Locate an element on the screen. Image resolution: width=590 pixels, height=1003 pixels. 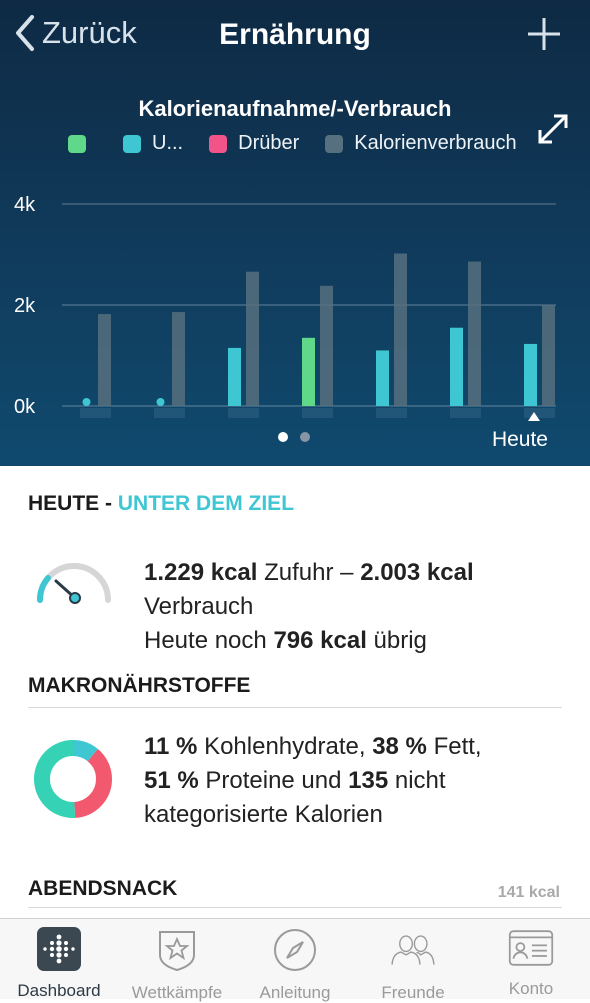
fat-label: Fett, is located at coordinates (457, 746).